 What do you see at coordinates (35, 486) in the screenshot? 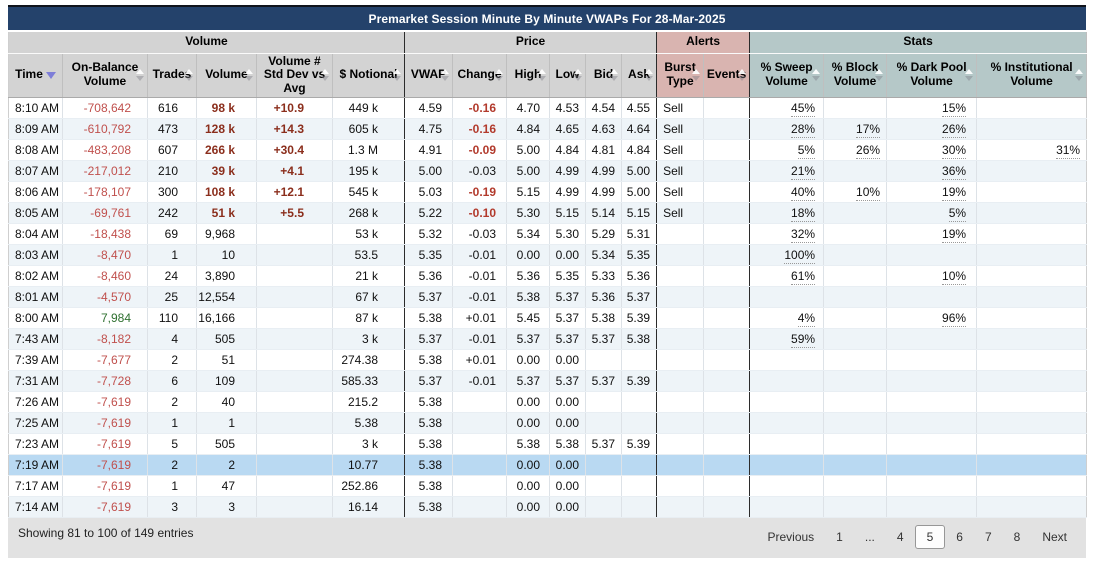
I see `cell-time: 7:17 AM` at bounding box center [35, 486].